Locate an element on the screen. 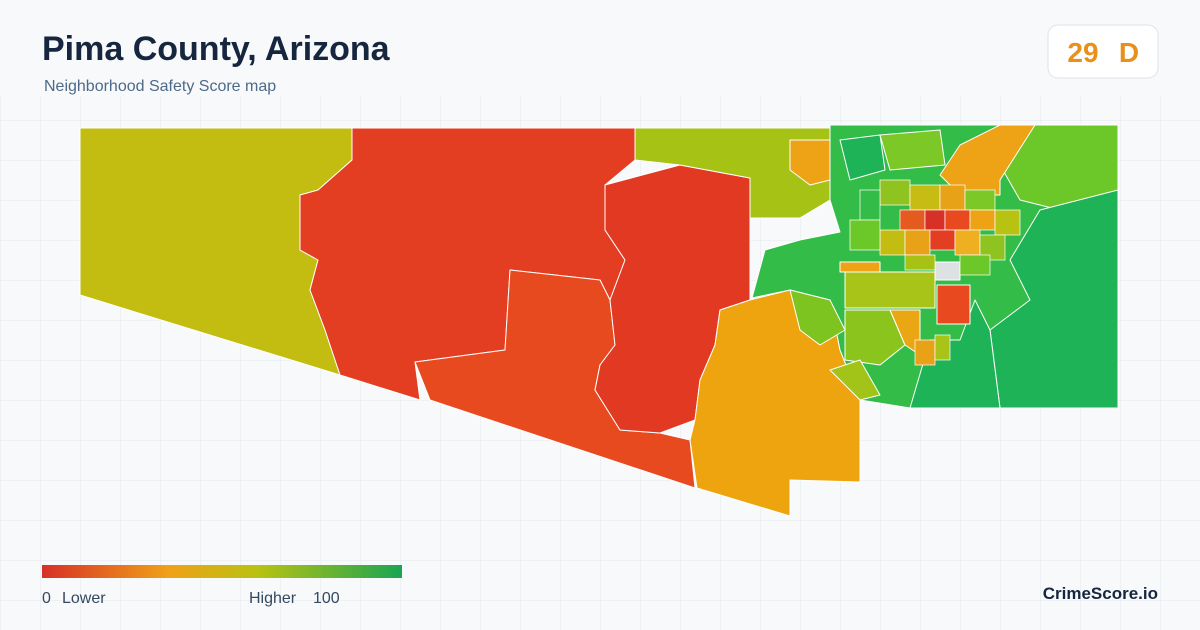 The image size is (1200, 630). legend-max: 100 is located at coordinates (326, 598).